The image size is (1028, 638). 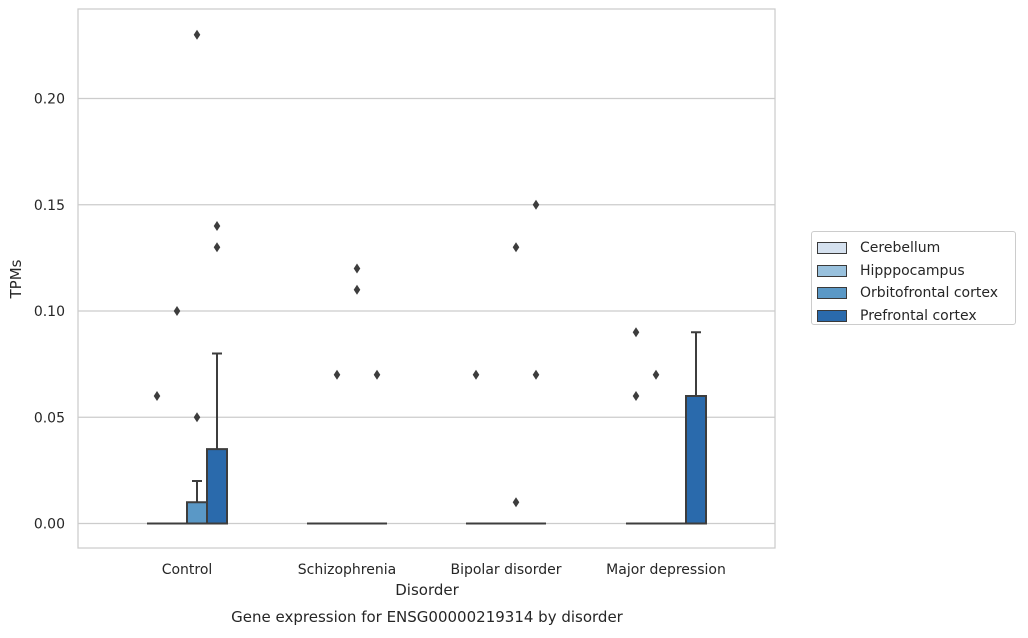 I want to click on x-axis-label: Disorder, so click(x=427, y=590).